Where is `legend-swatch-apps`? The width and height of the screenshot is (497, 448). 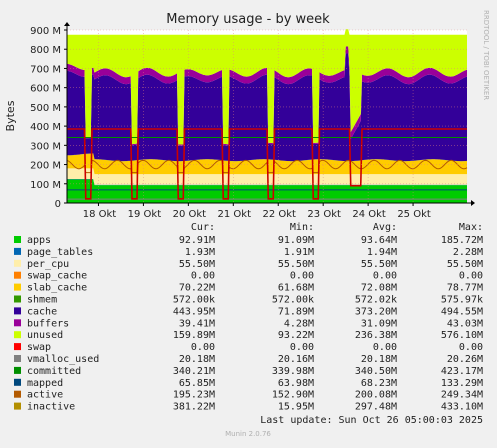
legend-swatch-apps is located at coordinates (17, 239).